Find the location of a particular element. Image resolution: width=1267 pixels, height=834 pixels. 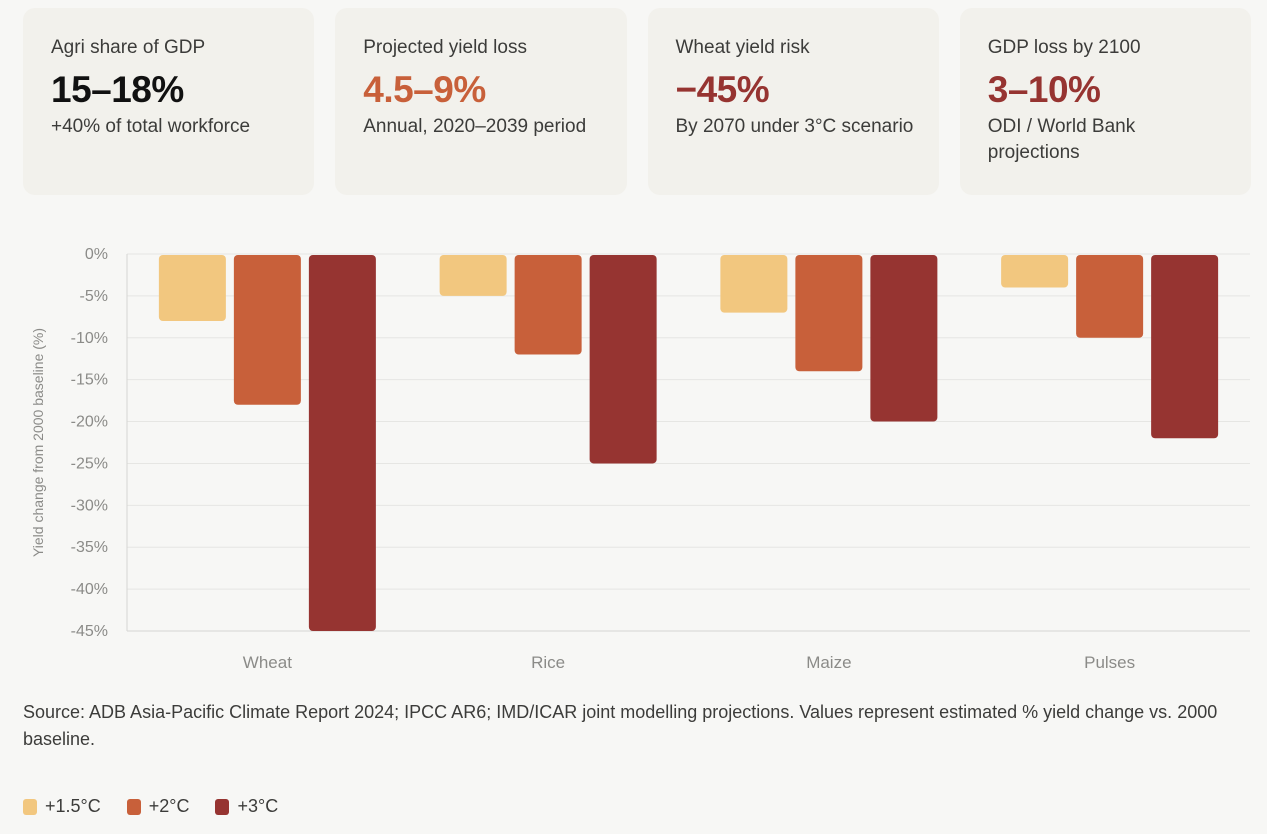

card-subtext: By 2070 under 3°C scenario is located at coordinates (794, 126).